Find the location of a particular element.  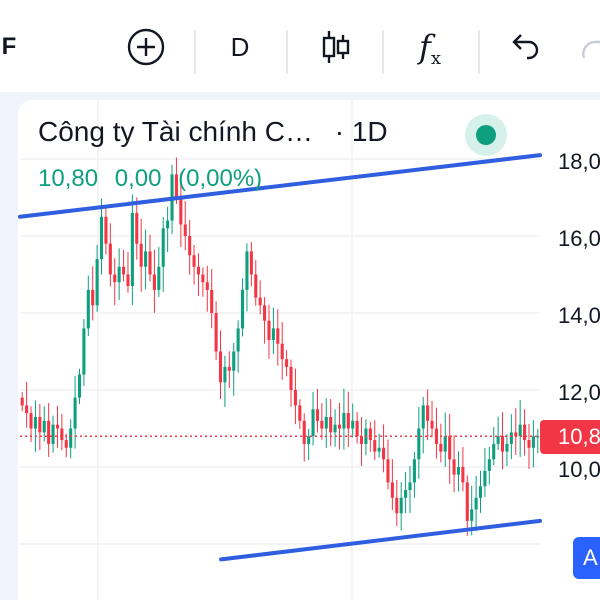

chart-type-button is located at coordinates (336, 47).